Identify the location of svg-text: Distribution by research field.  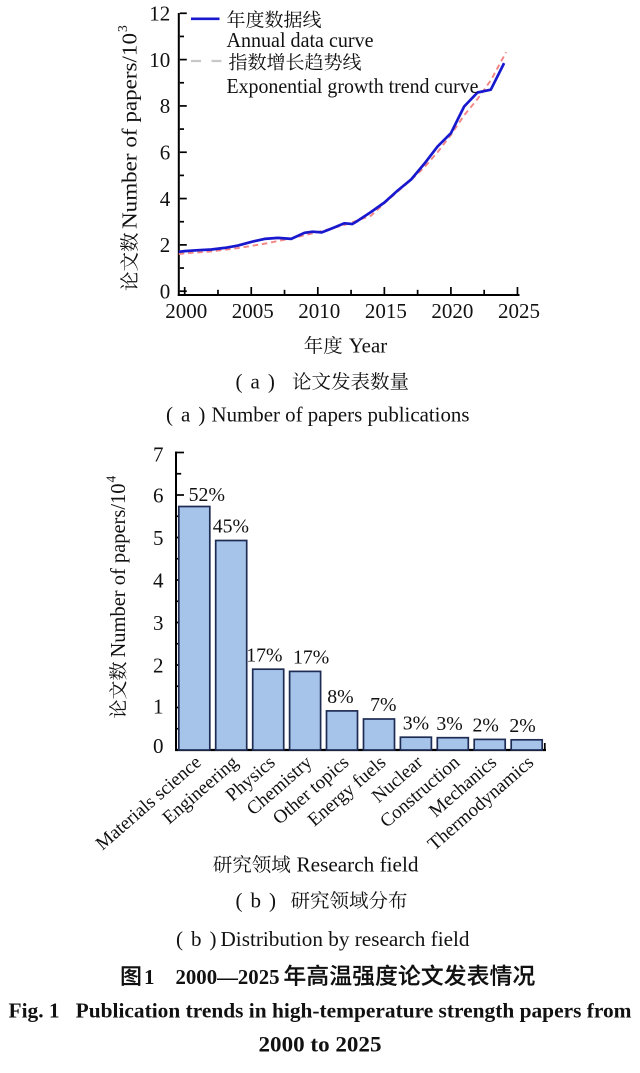
(345, 939).